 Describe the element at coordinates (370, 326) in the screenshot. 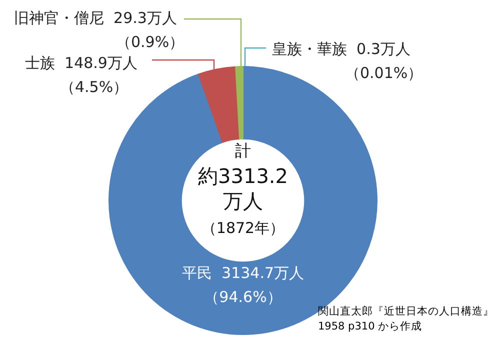

I see `text: 1958 p310 から作成` at that location.